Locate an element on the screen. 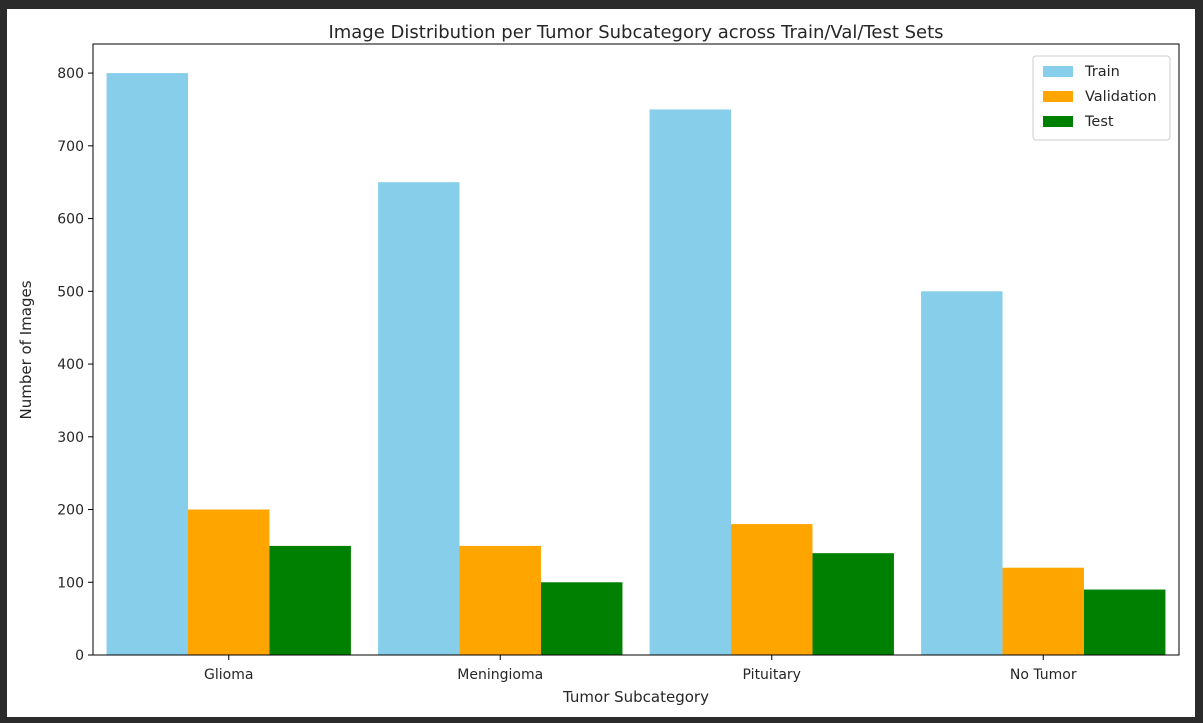 This screenshot has width=1203, height=723. y-axis-label: Number of Images is located at coordinates (26, 349).